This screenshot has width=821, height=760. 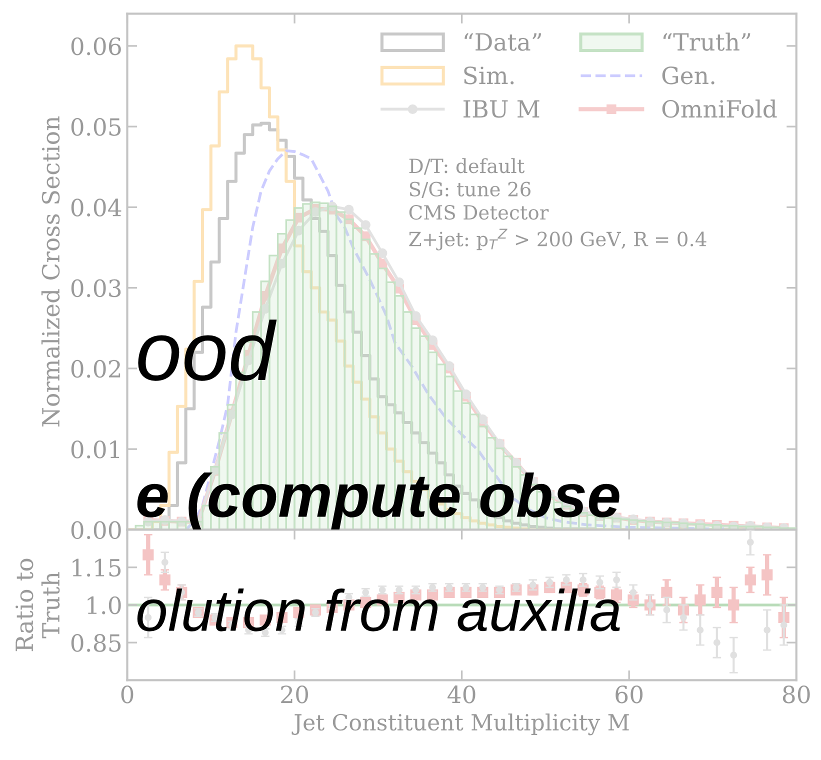 What do you see at coordinates (38, 605) in the screenshot?
I see `y-axis-title: Ratio to Truth` at bounding box center [38, 605].